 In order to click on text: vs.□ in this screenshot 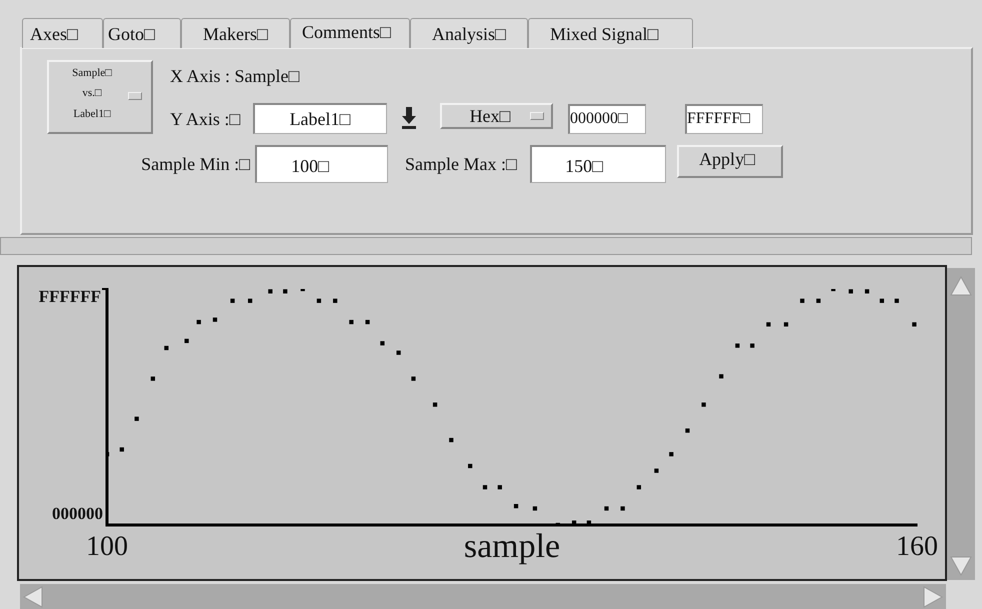, I will do `click(92, 93)`.